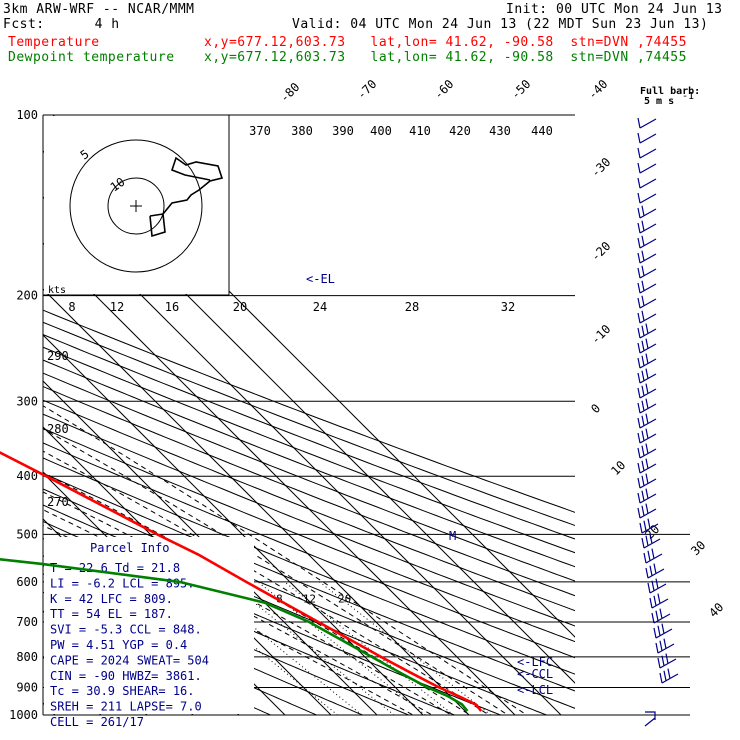 The height and width of the screenshot is (740, 740). What do you see at coordinates (118, 185) in the screenshot?
I see `hodograph-ring-label: 10` at bounding box center [118, 185].